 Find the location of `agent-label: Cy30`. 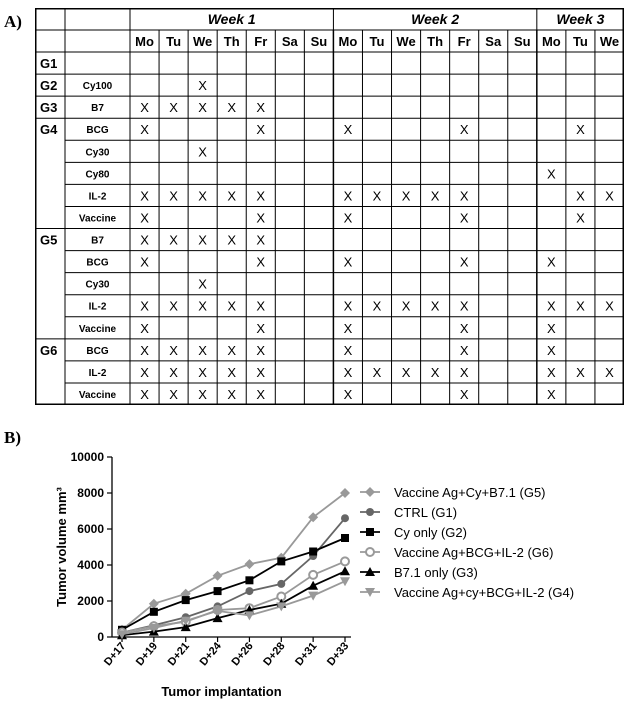

agent-label: Cy30 is located at coordinates (98, 285).